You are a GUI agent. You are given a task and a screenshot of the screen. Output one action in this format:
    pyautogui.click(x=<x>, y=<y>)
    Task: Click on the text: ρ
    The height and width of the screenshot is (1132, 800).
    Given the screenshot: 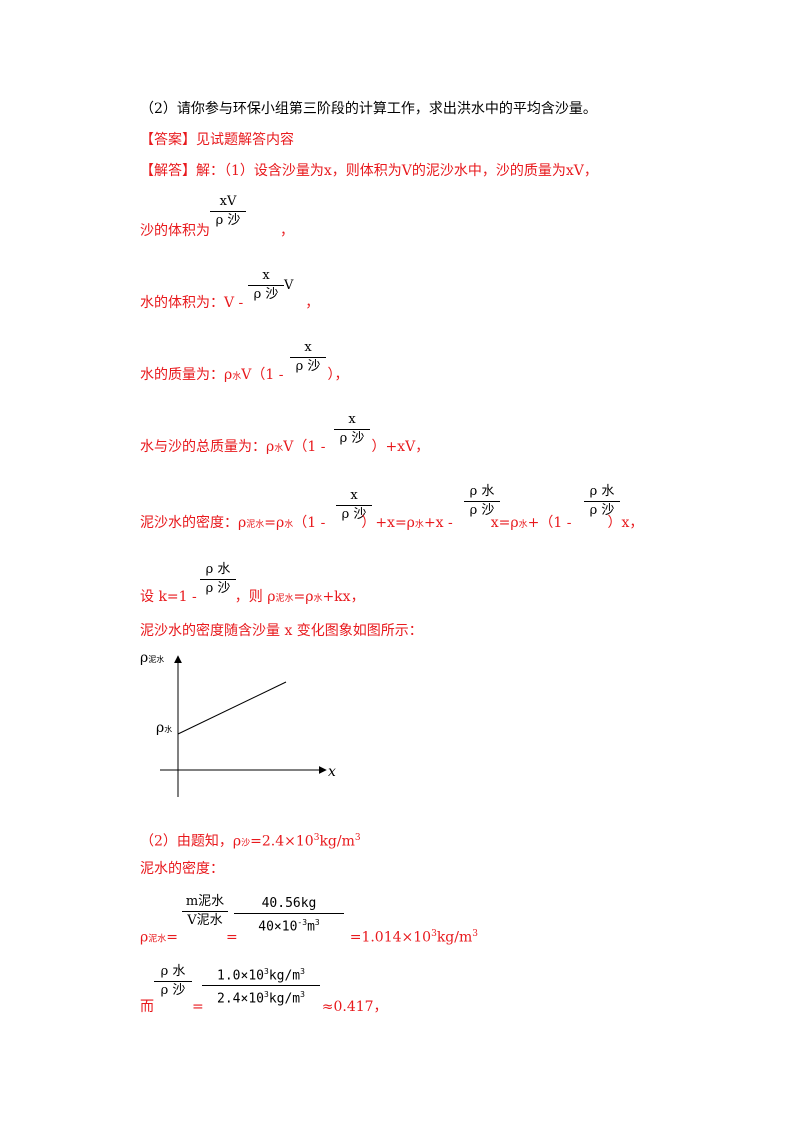 What is the action you would take?
    pyautogui.click(x=144, y=937)
    